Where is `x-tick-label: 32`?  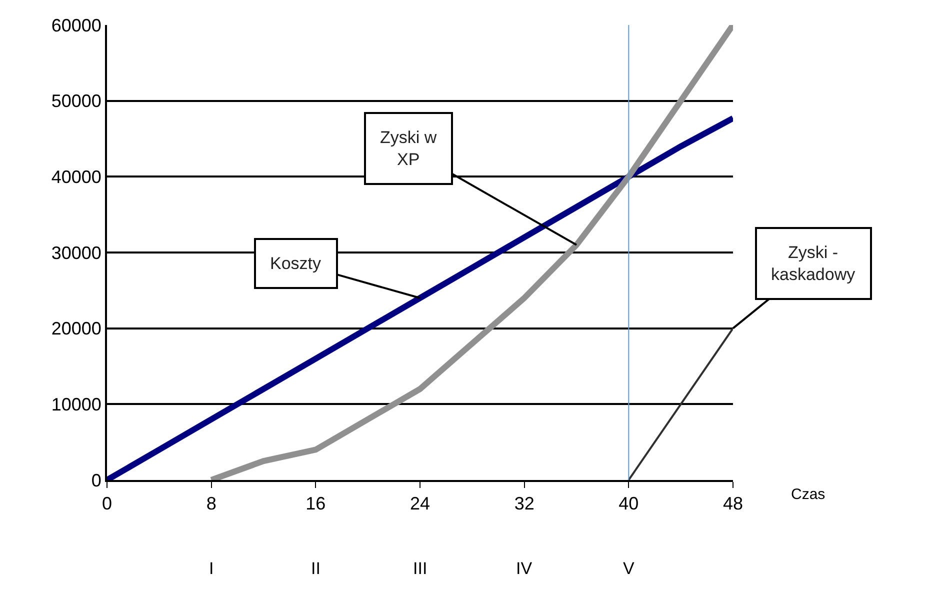 x-tick-label: 32 is located at coordinates (524, 504).